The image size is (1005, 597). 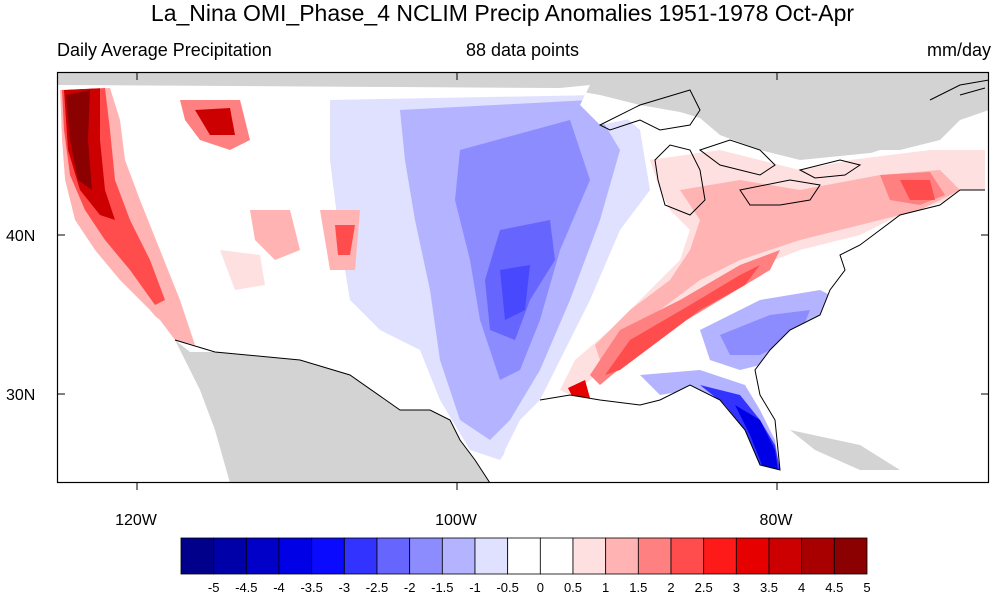 I want to click on lon-label-80w: 80W, so click(x=777, y=520).